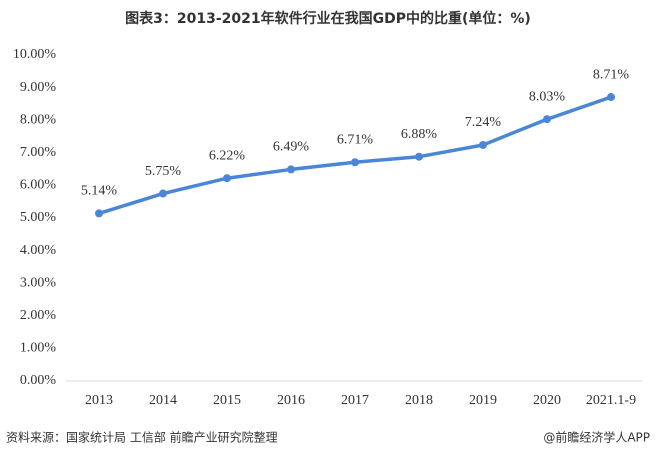 The image size is (656, 458). Describe the element at coordinates (547, 96) in the screenshot. I see `data-label: 8.03%` at that location.